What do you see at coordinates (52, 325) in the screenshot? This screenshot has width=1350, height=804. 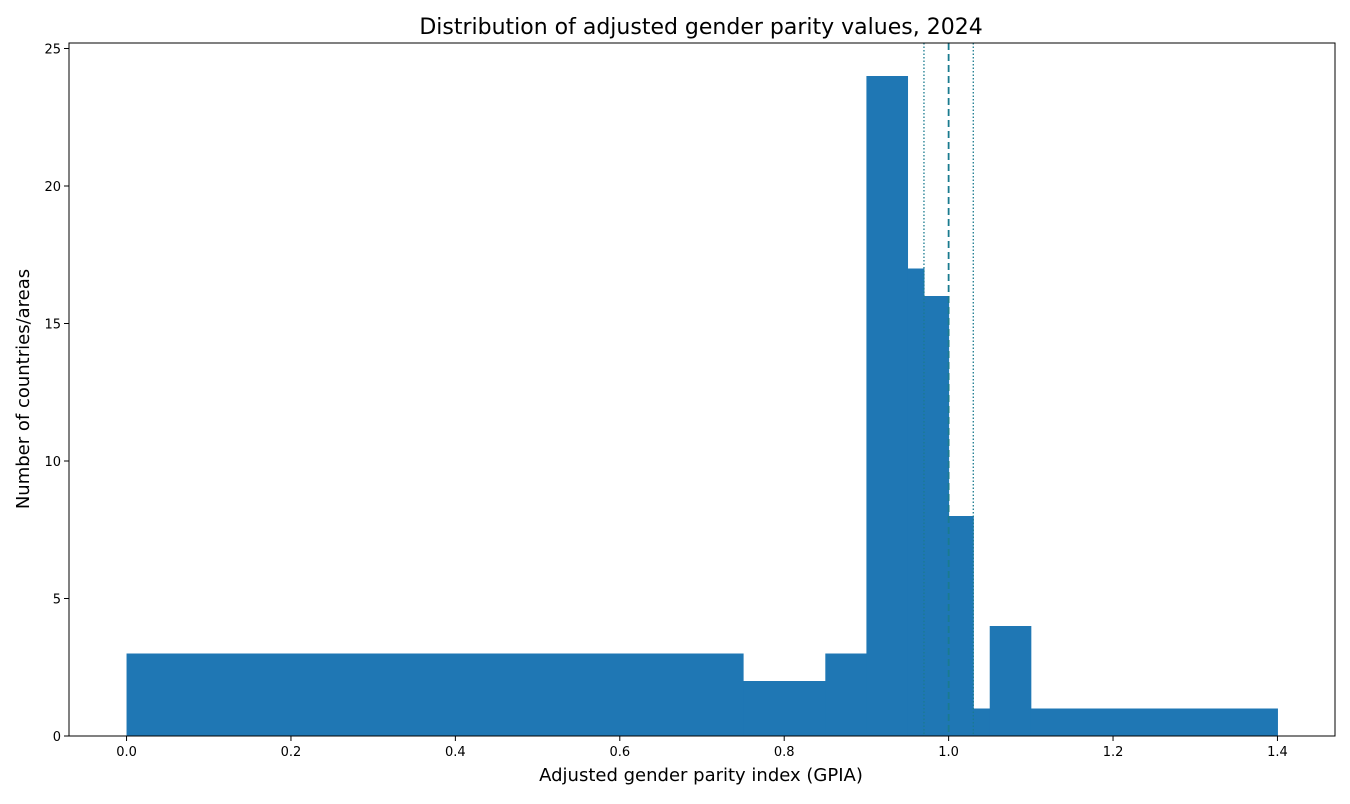 I see `y-tick-label-3: 15` at bounding box center [52, 325].